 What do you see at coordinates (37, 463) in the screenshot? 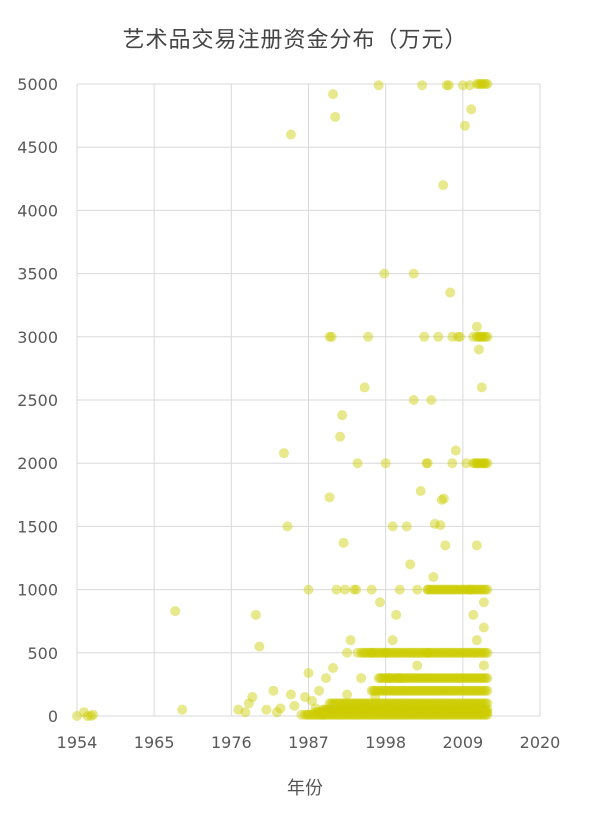
I see `y-tick-label: 2000` at bounding box center [37, 463].